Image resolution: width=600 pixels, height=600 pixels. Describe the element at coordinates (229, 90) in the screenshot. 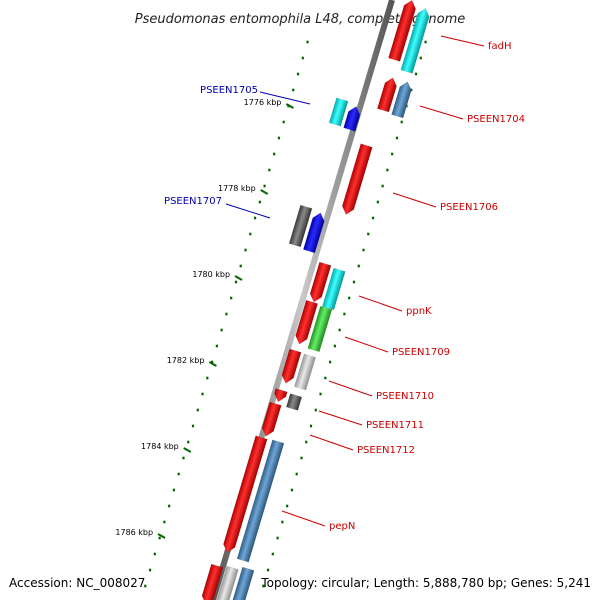

I see `gene-label: PSEEN1705` at that location.